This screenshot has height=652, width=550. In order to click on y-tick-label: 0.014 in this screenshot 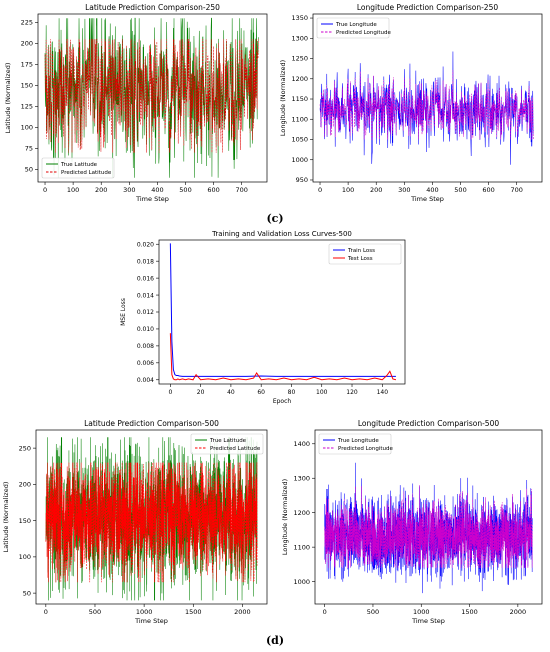, I will do `click(145, 295)`.